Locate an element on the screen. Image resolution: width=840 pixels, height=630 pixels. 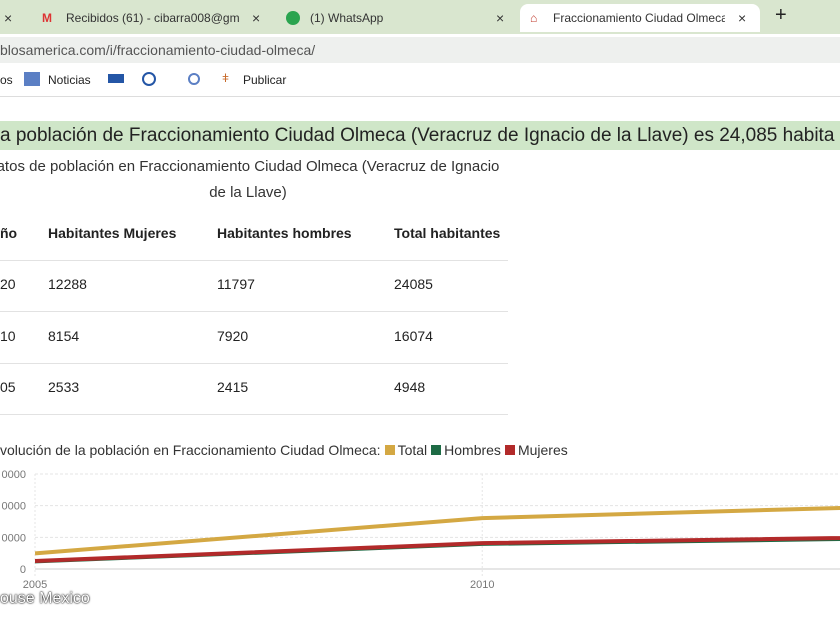
tab-title: Recibidos (61) - cibarra008@gma is located at coordinates (153, 18).